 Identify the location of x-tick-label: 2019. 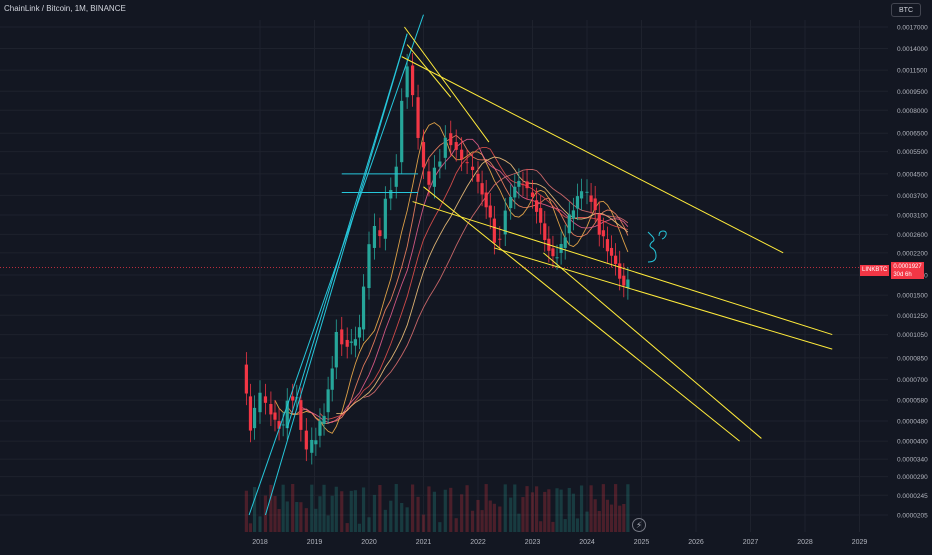
(315, 542).